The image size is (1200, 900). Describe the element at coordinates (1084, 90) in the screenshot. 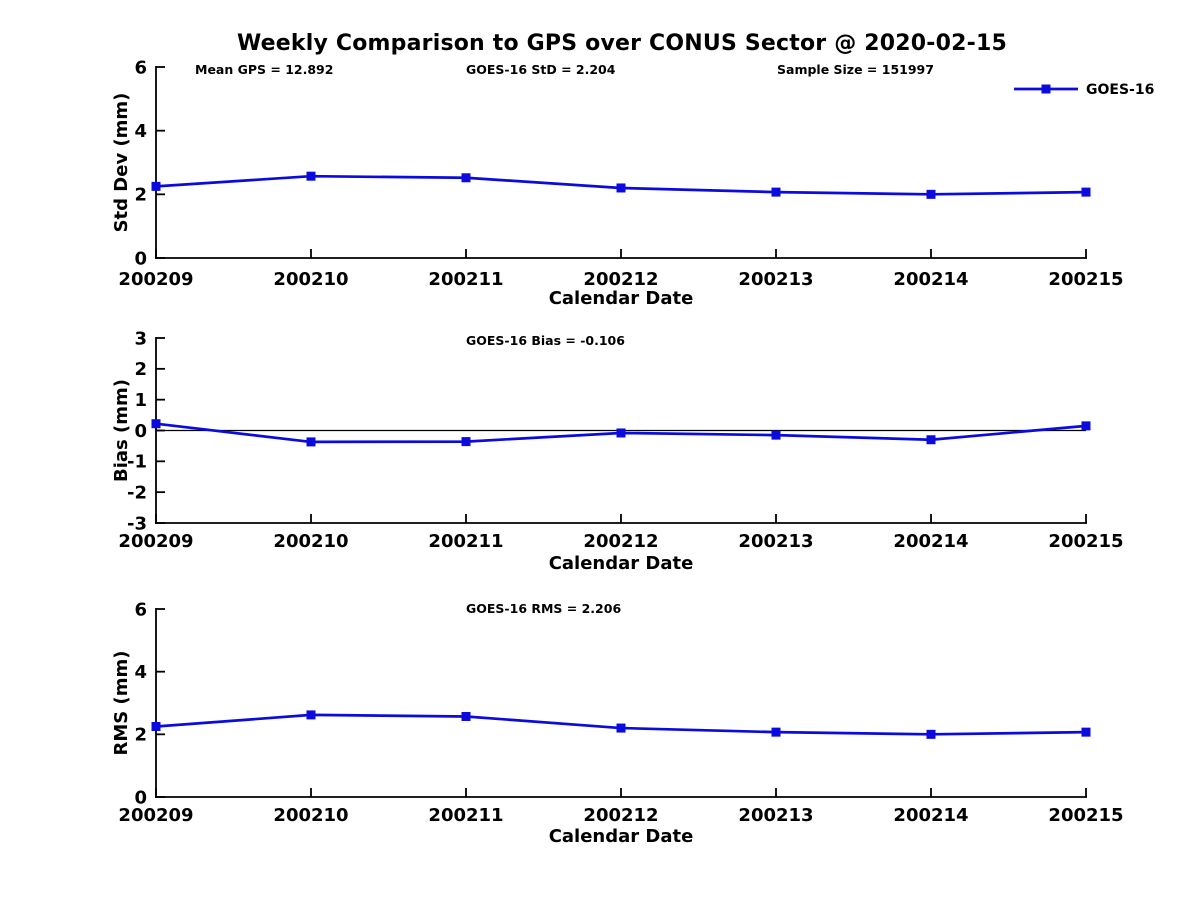

I see `legend: GOES-16` at that location.